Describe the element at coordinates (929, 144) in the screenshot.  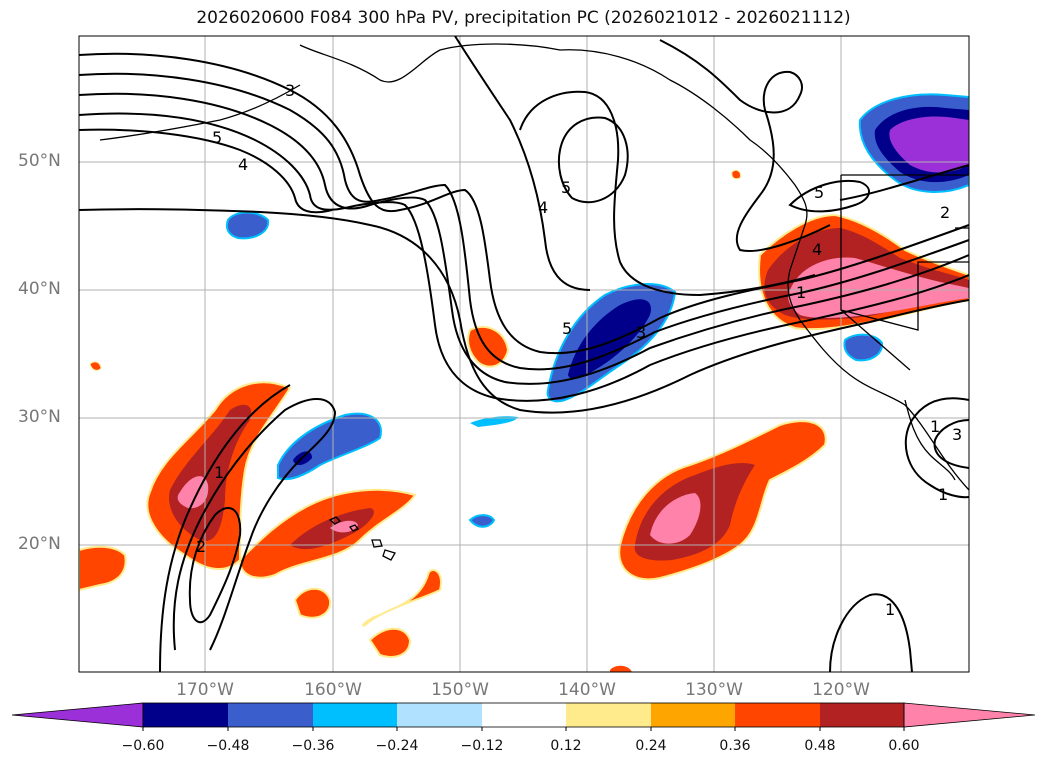
I see `precip-neg-blob-canada-peak` at that location.